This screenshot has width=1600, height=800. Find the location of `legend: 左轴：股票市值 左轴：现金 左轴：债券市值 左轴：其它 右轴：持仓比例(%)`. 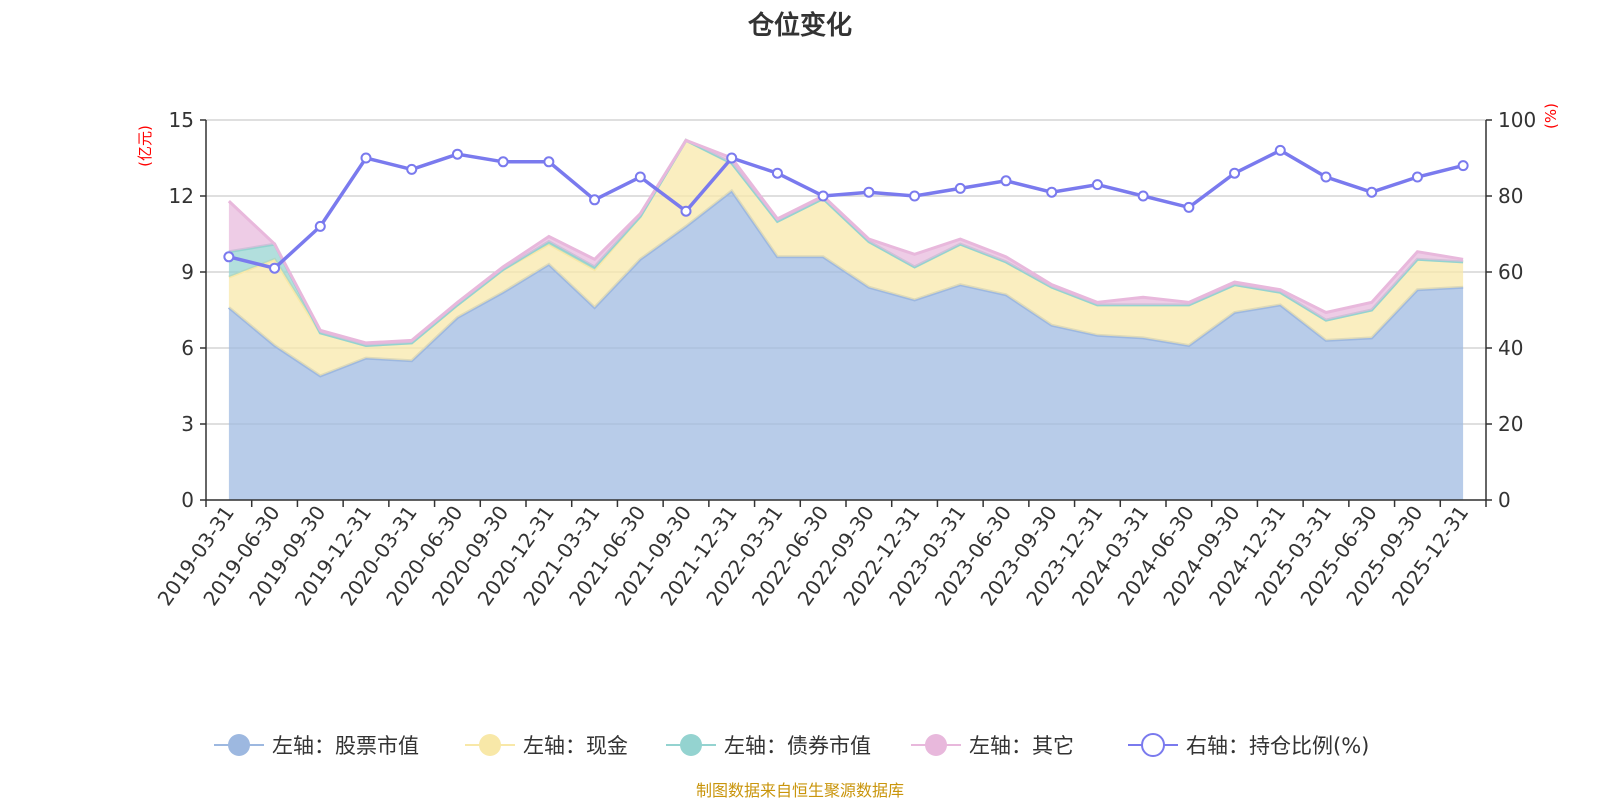

legend: 左轴：股票市值 左轴：现金 左轴：债券市值 左轴：其它 右轴：持仓比例(%) is located at coordinates (791, 745).